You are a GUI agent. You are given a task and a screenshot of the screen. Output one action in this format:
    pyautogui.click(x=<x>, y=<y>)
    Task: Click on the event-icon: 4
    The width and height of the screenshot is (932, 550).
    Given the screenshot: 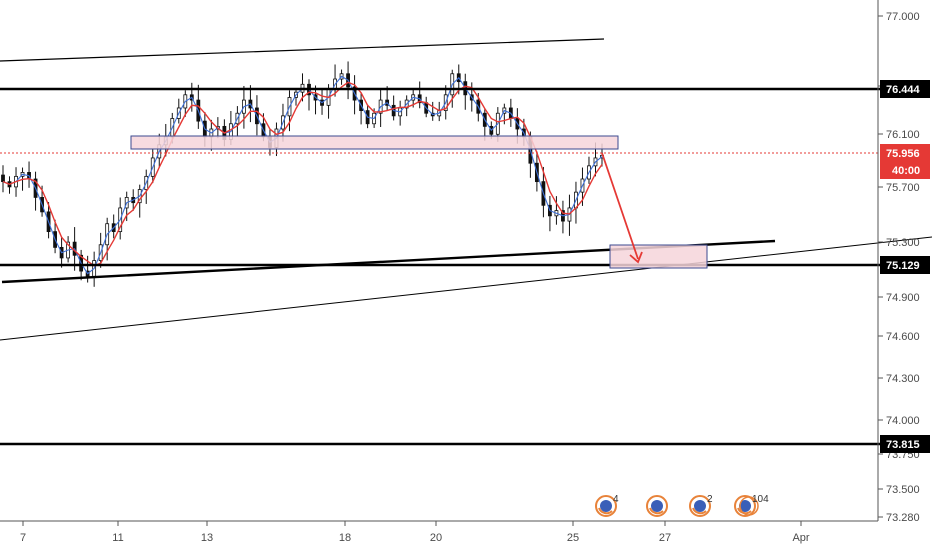 What is the action you would take?
    pyautogui.click(x=607, y=505)
    